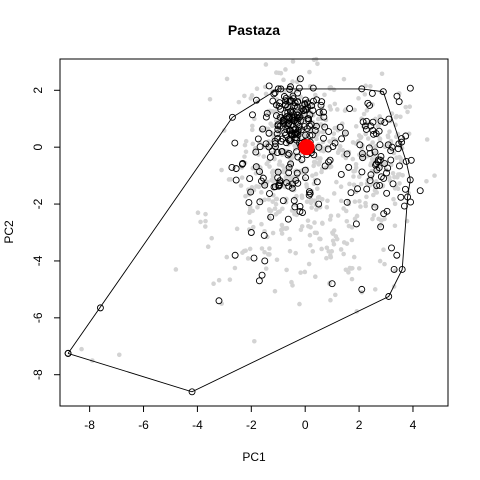 This screenshot has height=480, width=480. Describe the element at coordinates (38, 147) in the screenshot. I see `y-tick-label: 0` at that location.